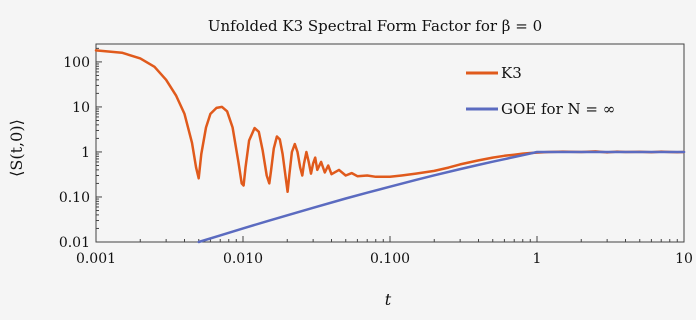  I want to click on x-tick-label: 0.001, so click(96, 259).